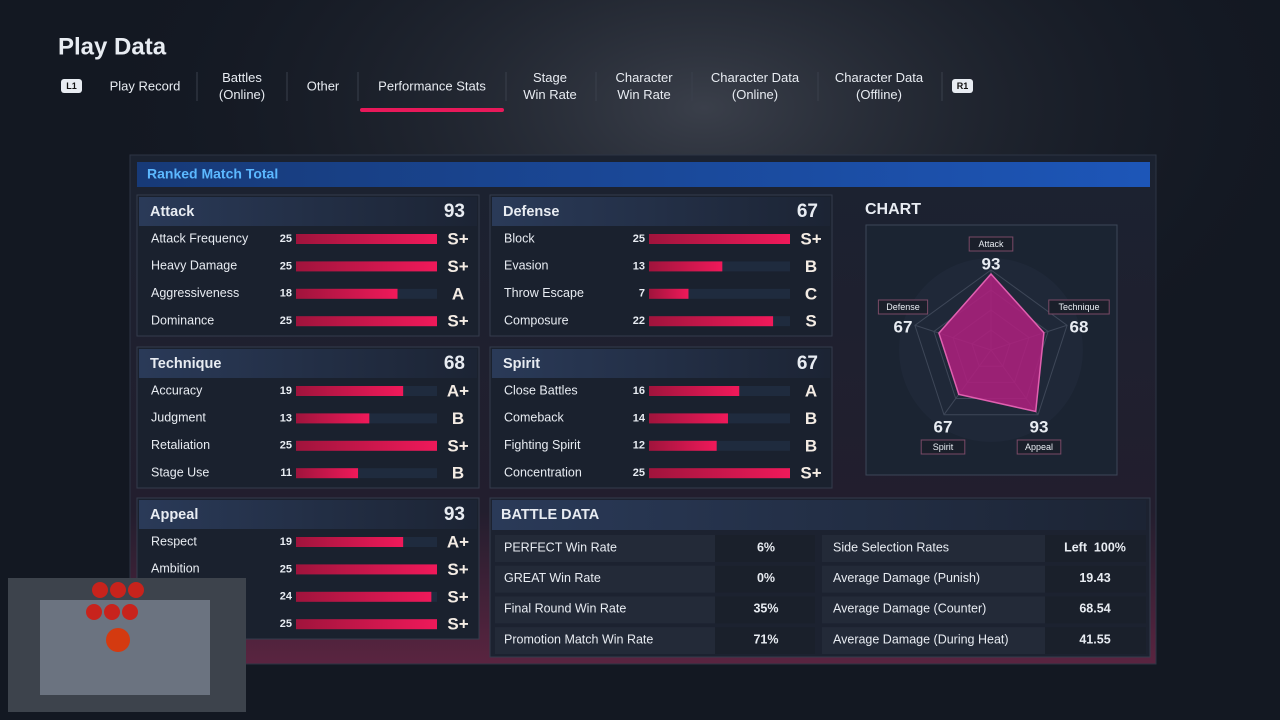  What do you see at coordinates (286, 597) in the screenshot?
I see `stat-value: 24` at bounding box center [286, 597].